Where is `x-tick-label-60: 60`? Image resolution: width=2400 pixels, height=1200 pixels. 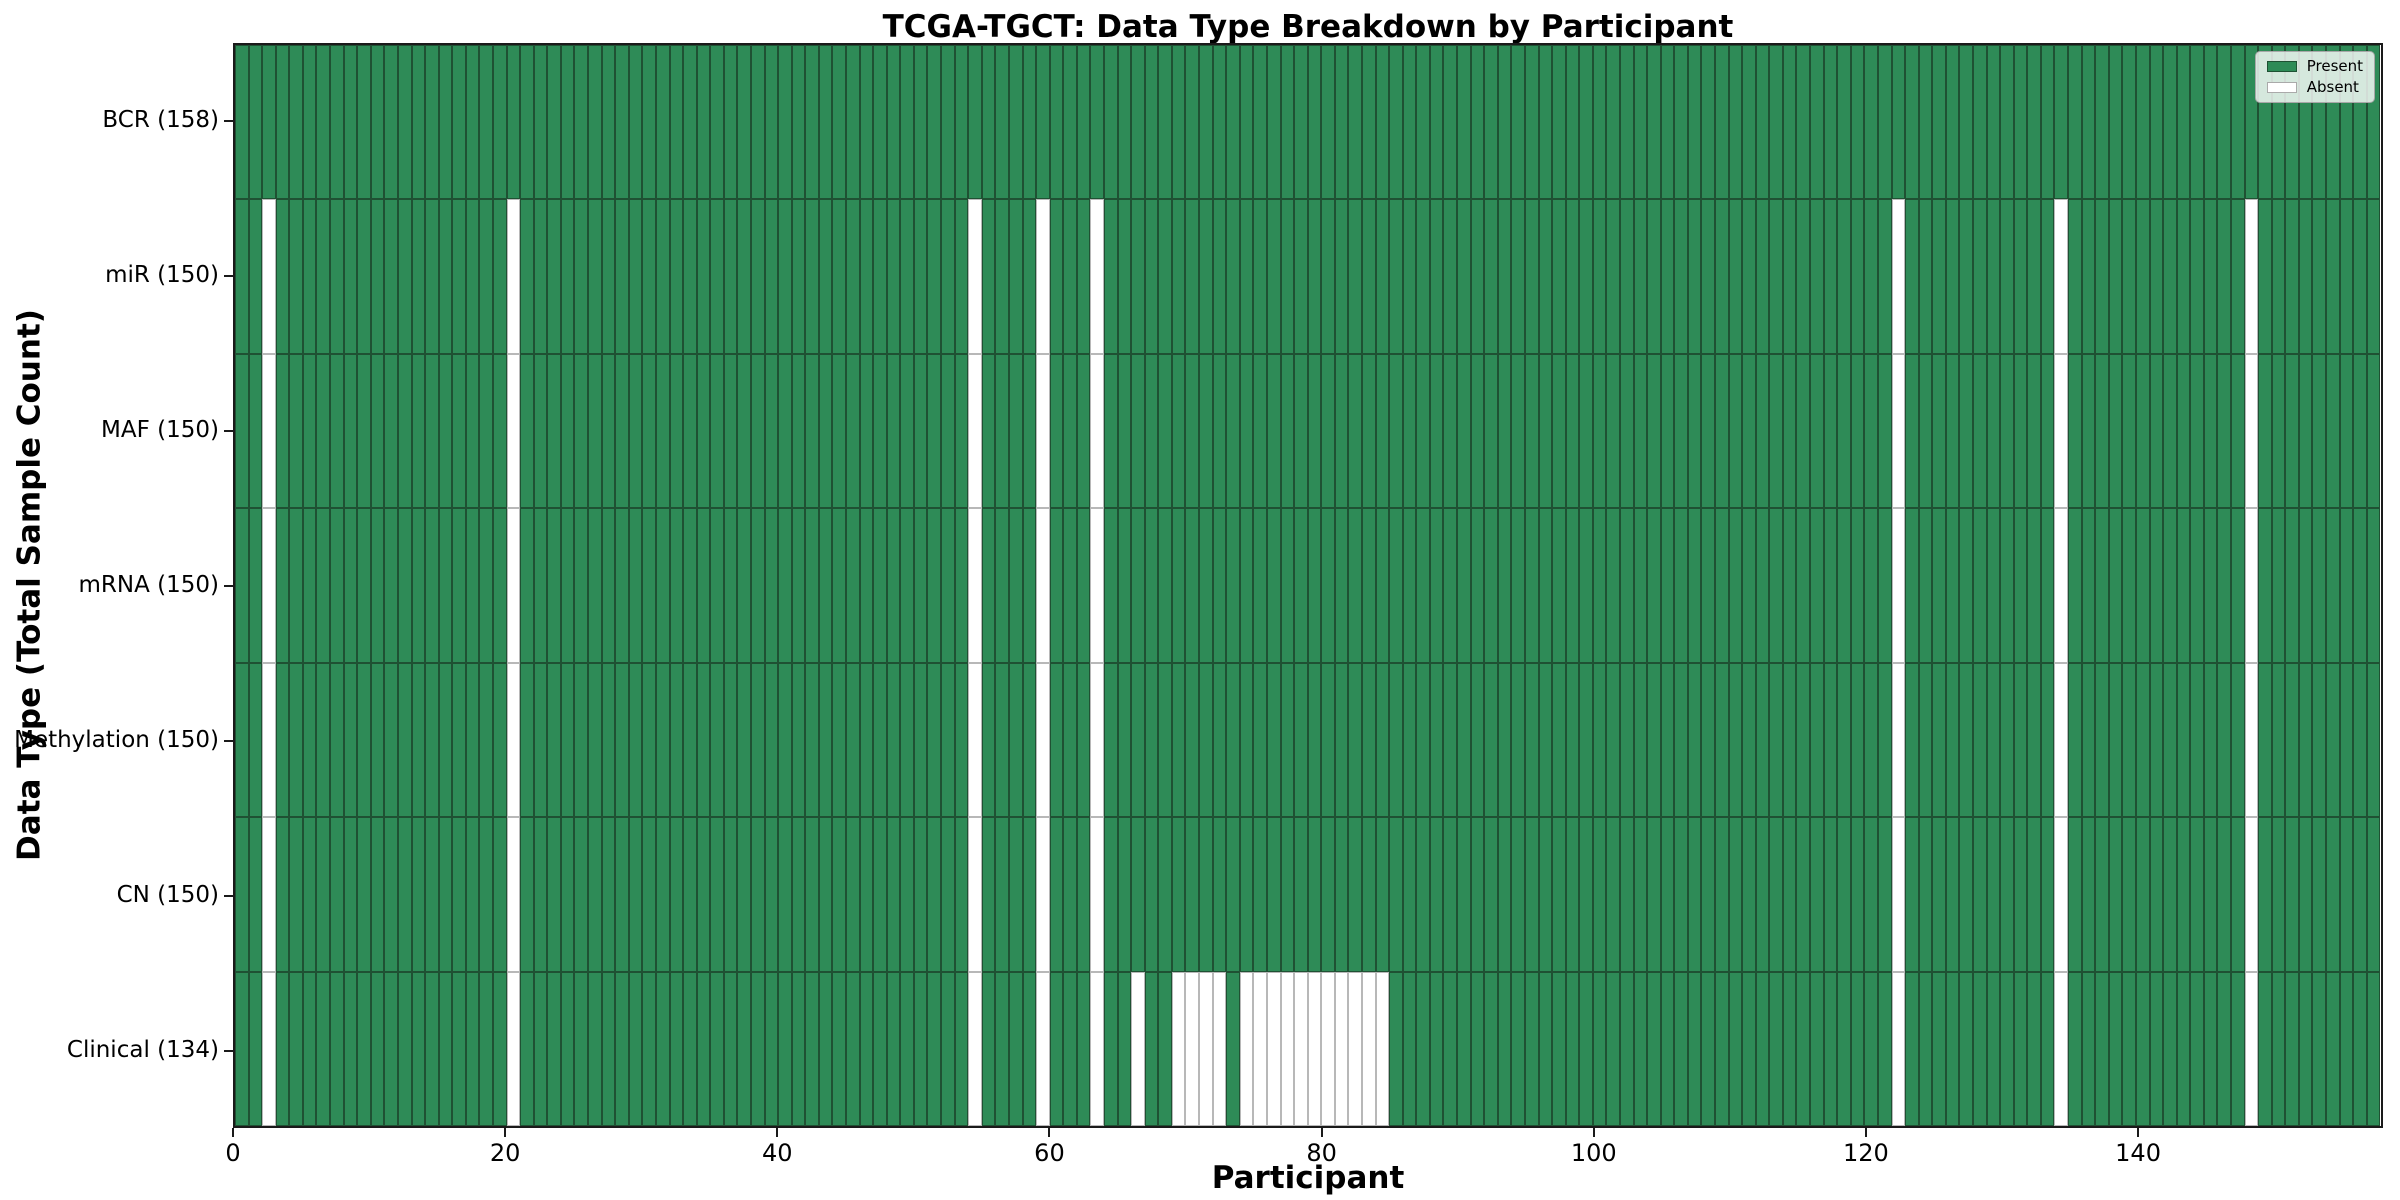 x-tick-label-60: 60 is located at coordinates (1049, 1153).